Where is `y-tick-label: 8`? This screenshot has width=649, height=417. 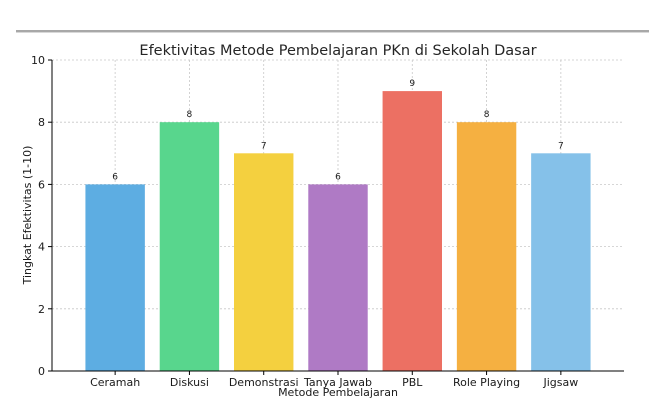 y-tick-label: 8 is located at coordinates (41, 122).